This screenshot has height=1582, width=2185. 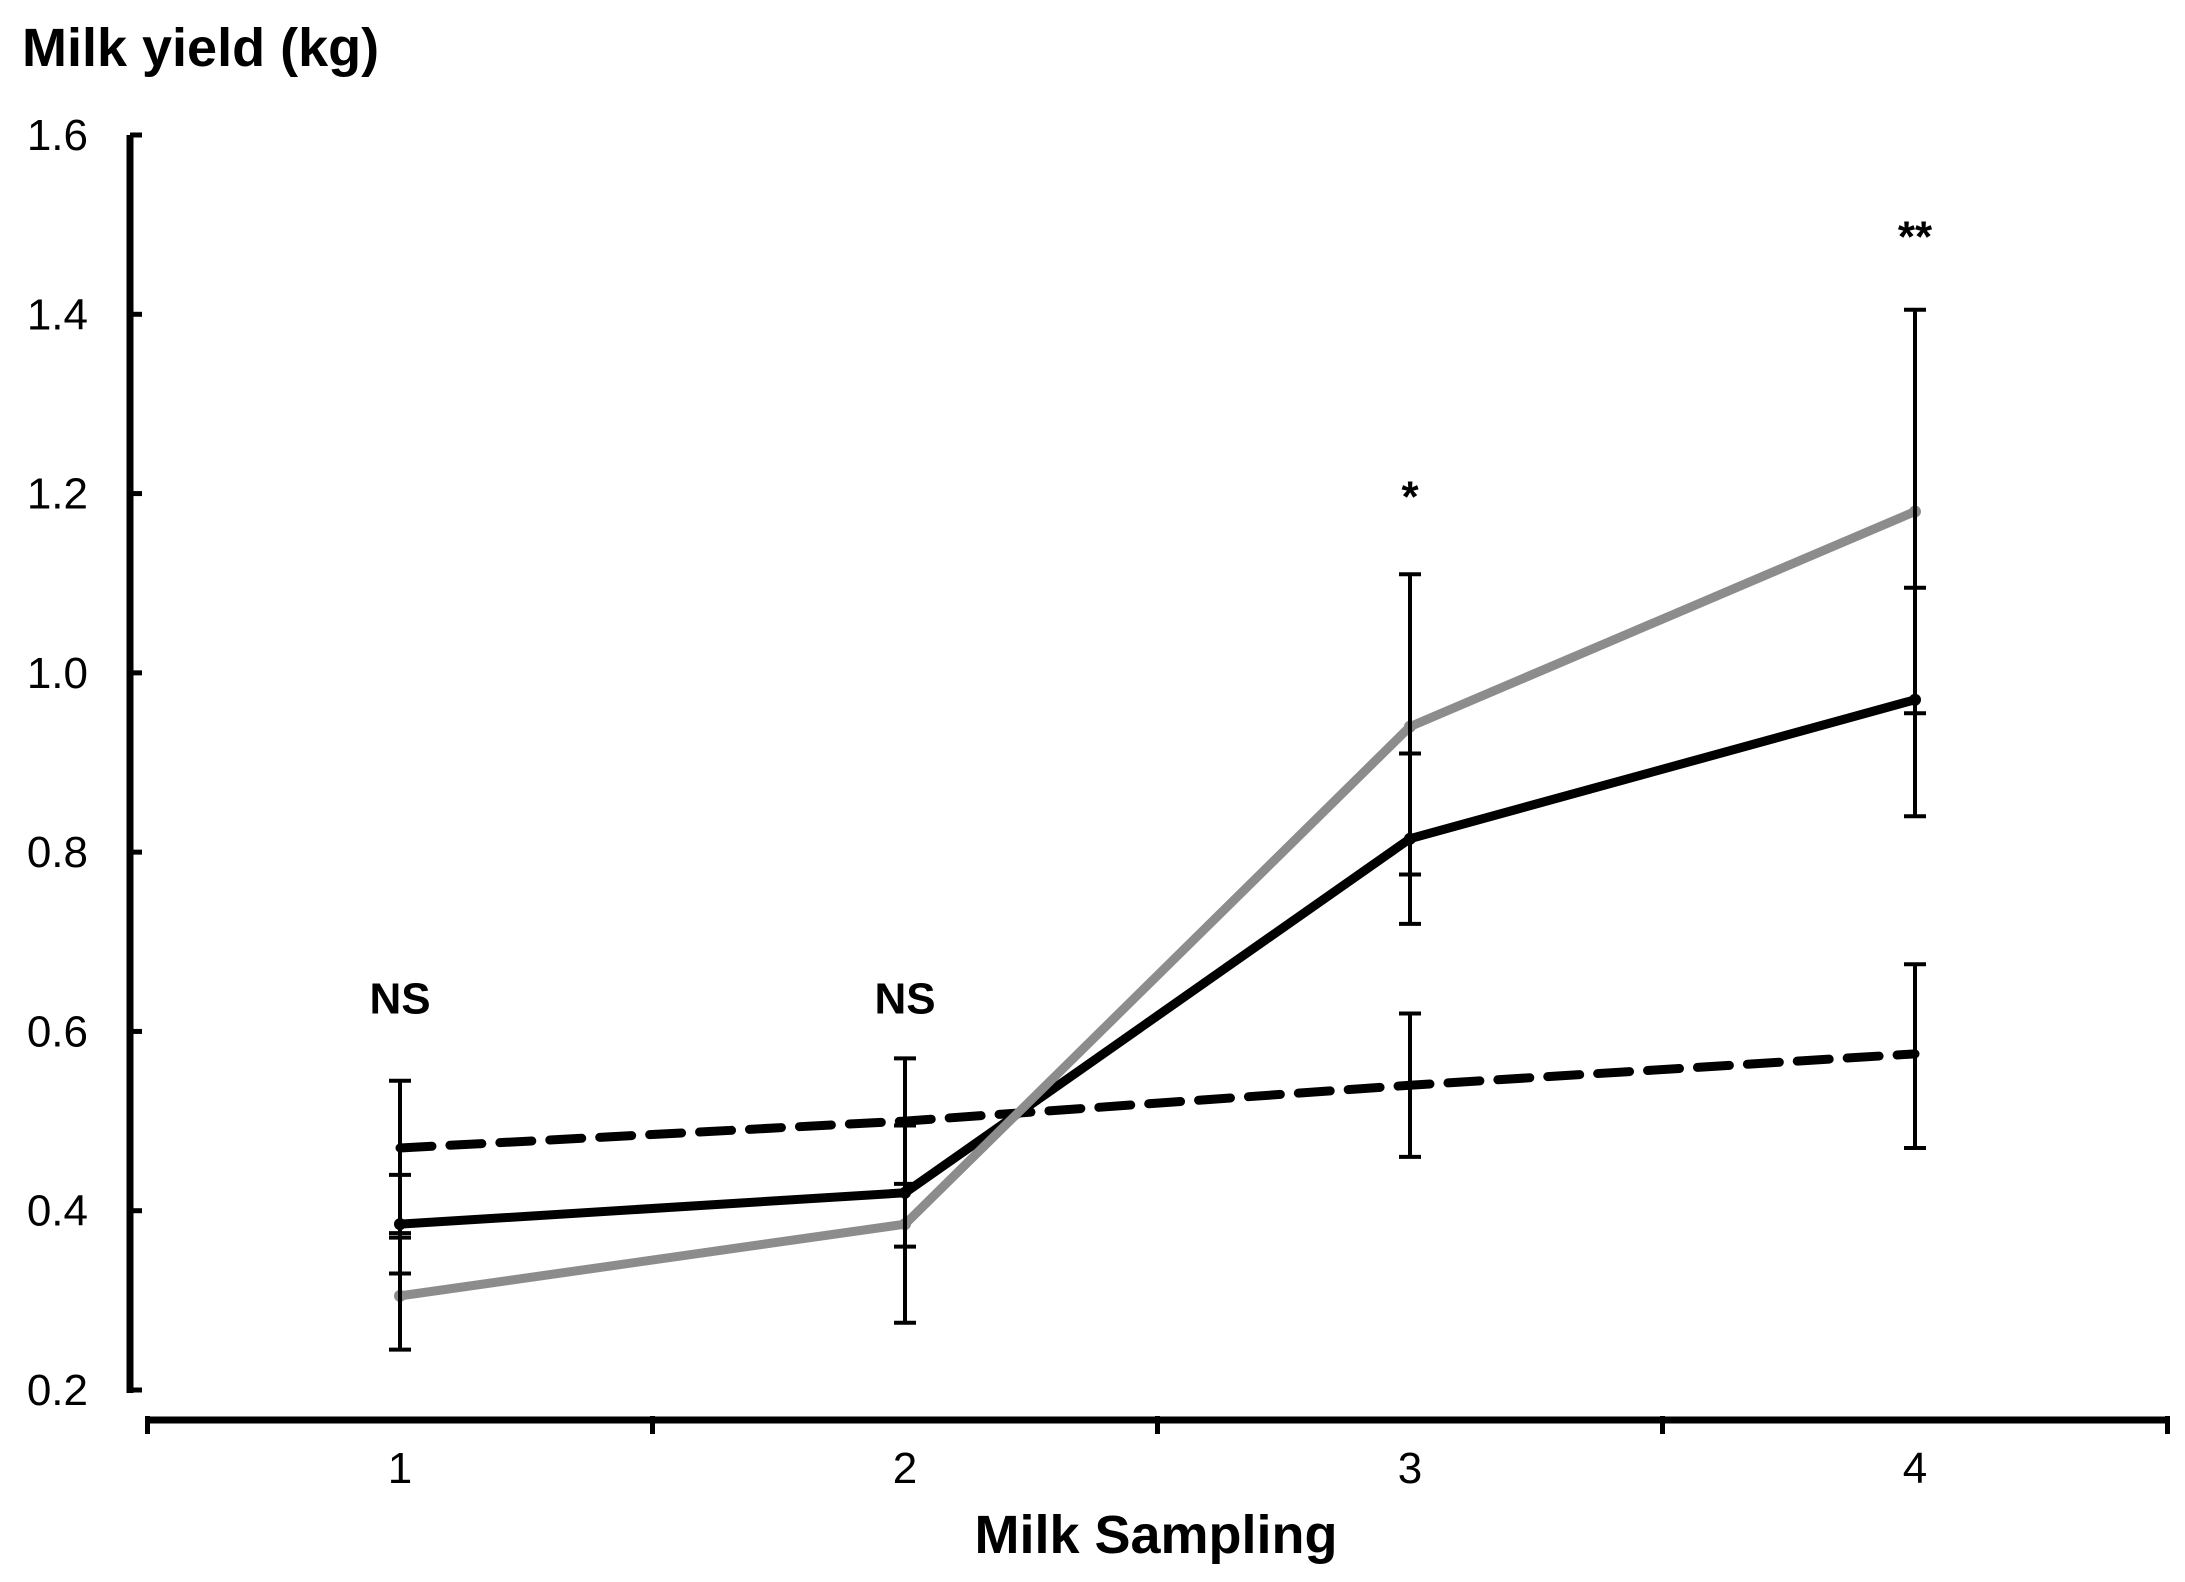 What do you see at coordinates (57, 314) in the screenshot?
I see `y-tick-label: 1.4` at bounding box center [57, 314].